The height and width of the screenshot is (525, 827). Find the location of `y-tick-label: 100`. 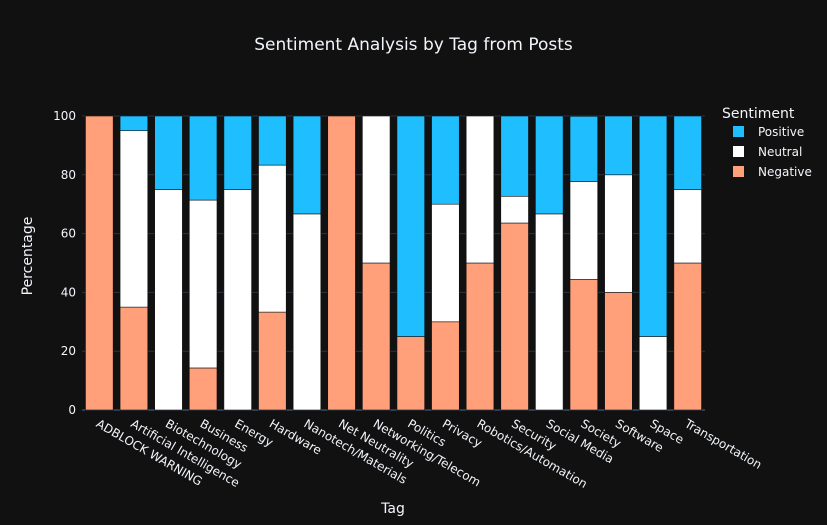

y-tick-label: 100 is located at coordinates (64, 116).